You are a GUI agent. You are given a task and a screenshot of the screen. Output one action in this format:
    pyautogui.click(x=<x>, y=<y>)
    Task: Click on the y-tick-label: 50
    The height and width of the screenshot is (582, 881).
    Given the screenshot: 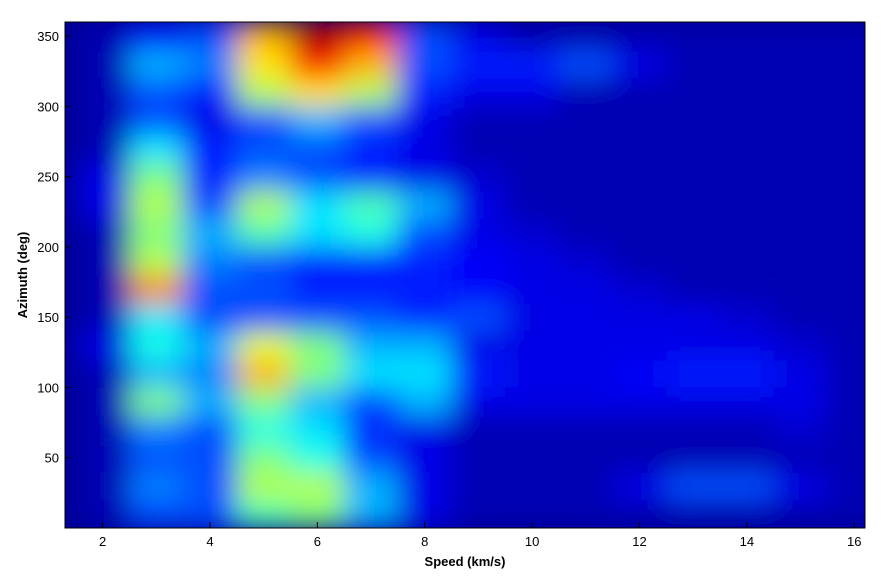 What is the action you would take?
    pyautogui.click(x=52, y=458)
    